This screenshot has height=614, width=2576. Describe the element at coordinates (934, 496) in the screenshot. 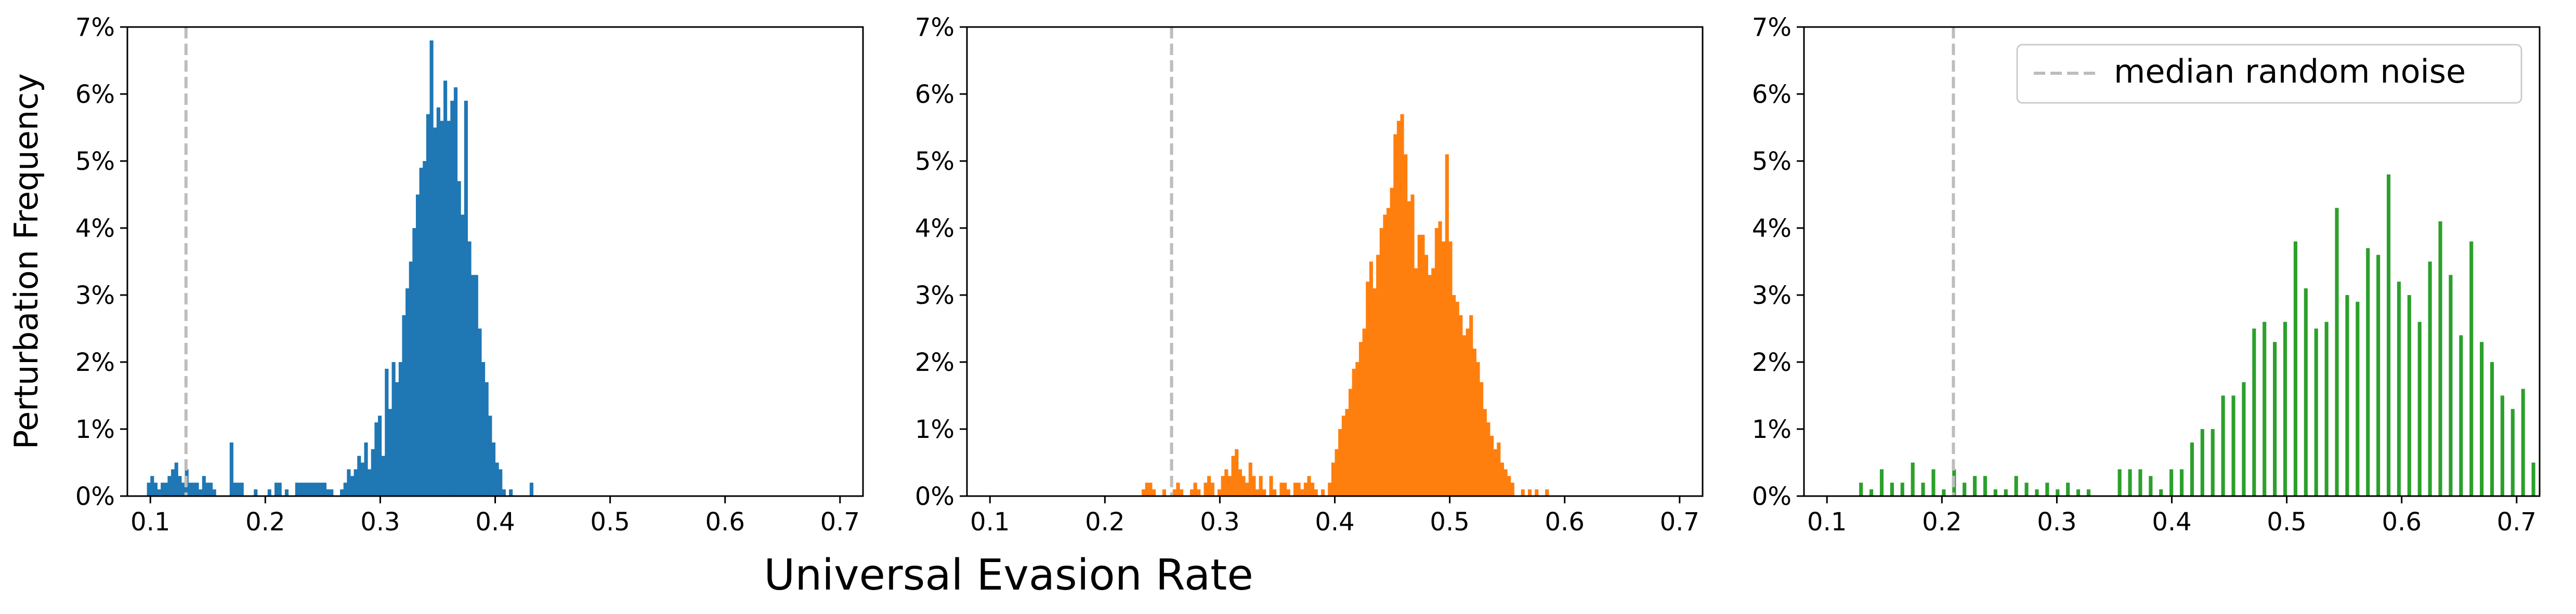

I see `y-tick-label: 0%` at that location.